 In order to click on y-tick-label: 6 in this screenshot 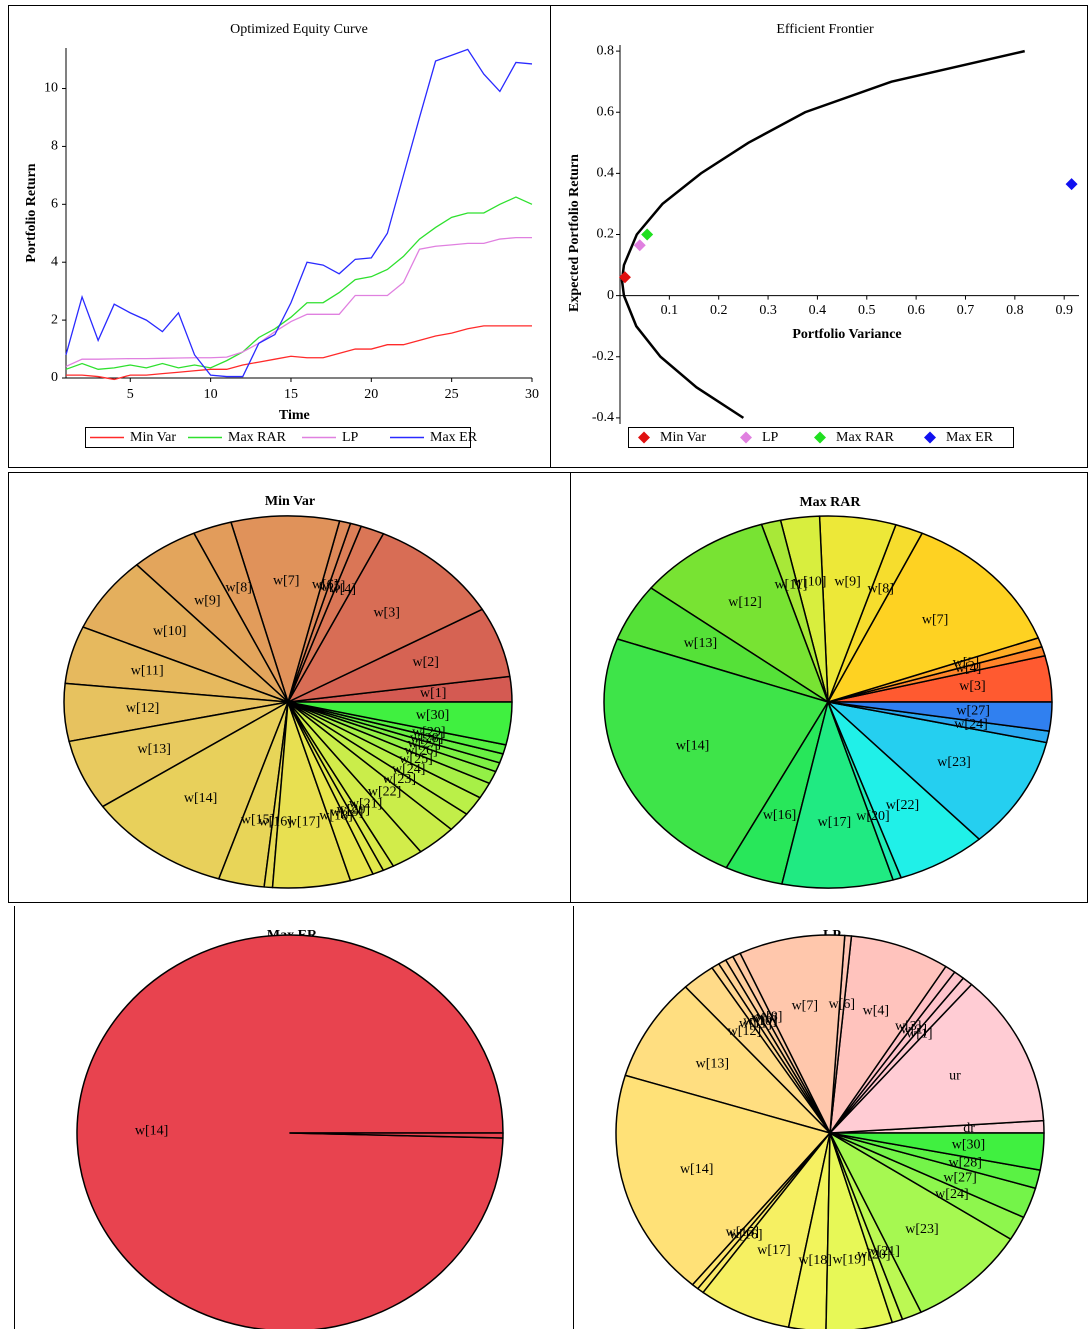, I will do `click(54, 204)`.